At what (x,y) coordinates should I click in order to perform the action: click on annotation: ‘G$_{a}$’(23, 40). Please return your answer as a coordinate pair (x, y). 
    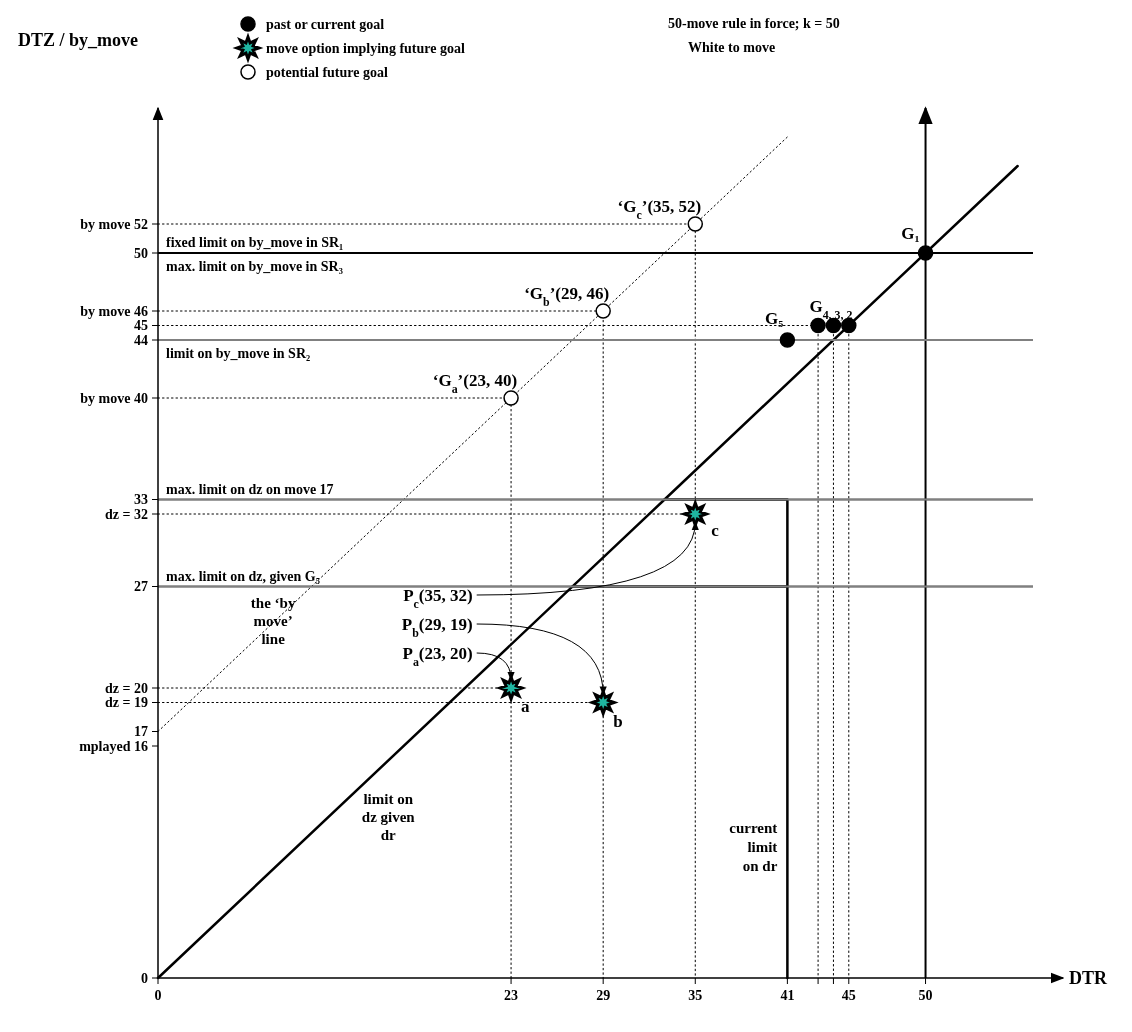
    Looking at the image, I should click on (475, 383).